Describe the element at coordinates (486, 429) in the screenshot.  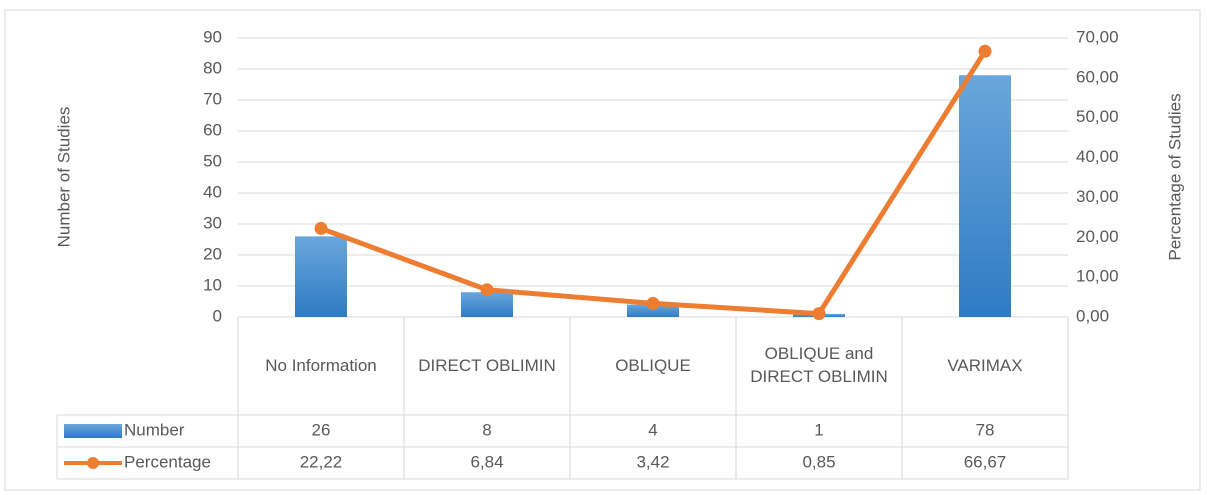
I see `table-value: 8` at that location.